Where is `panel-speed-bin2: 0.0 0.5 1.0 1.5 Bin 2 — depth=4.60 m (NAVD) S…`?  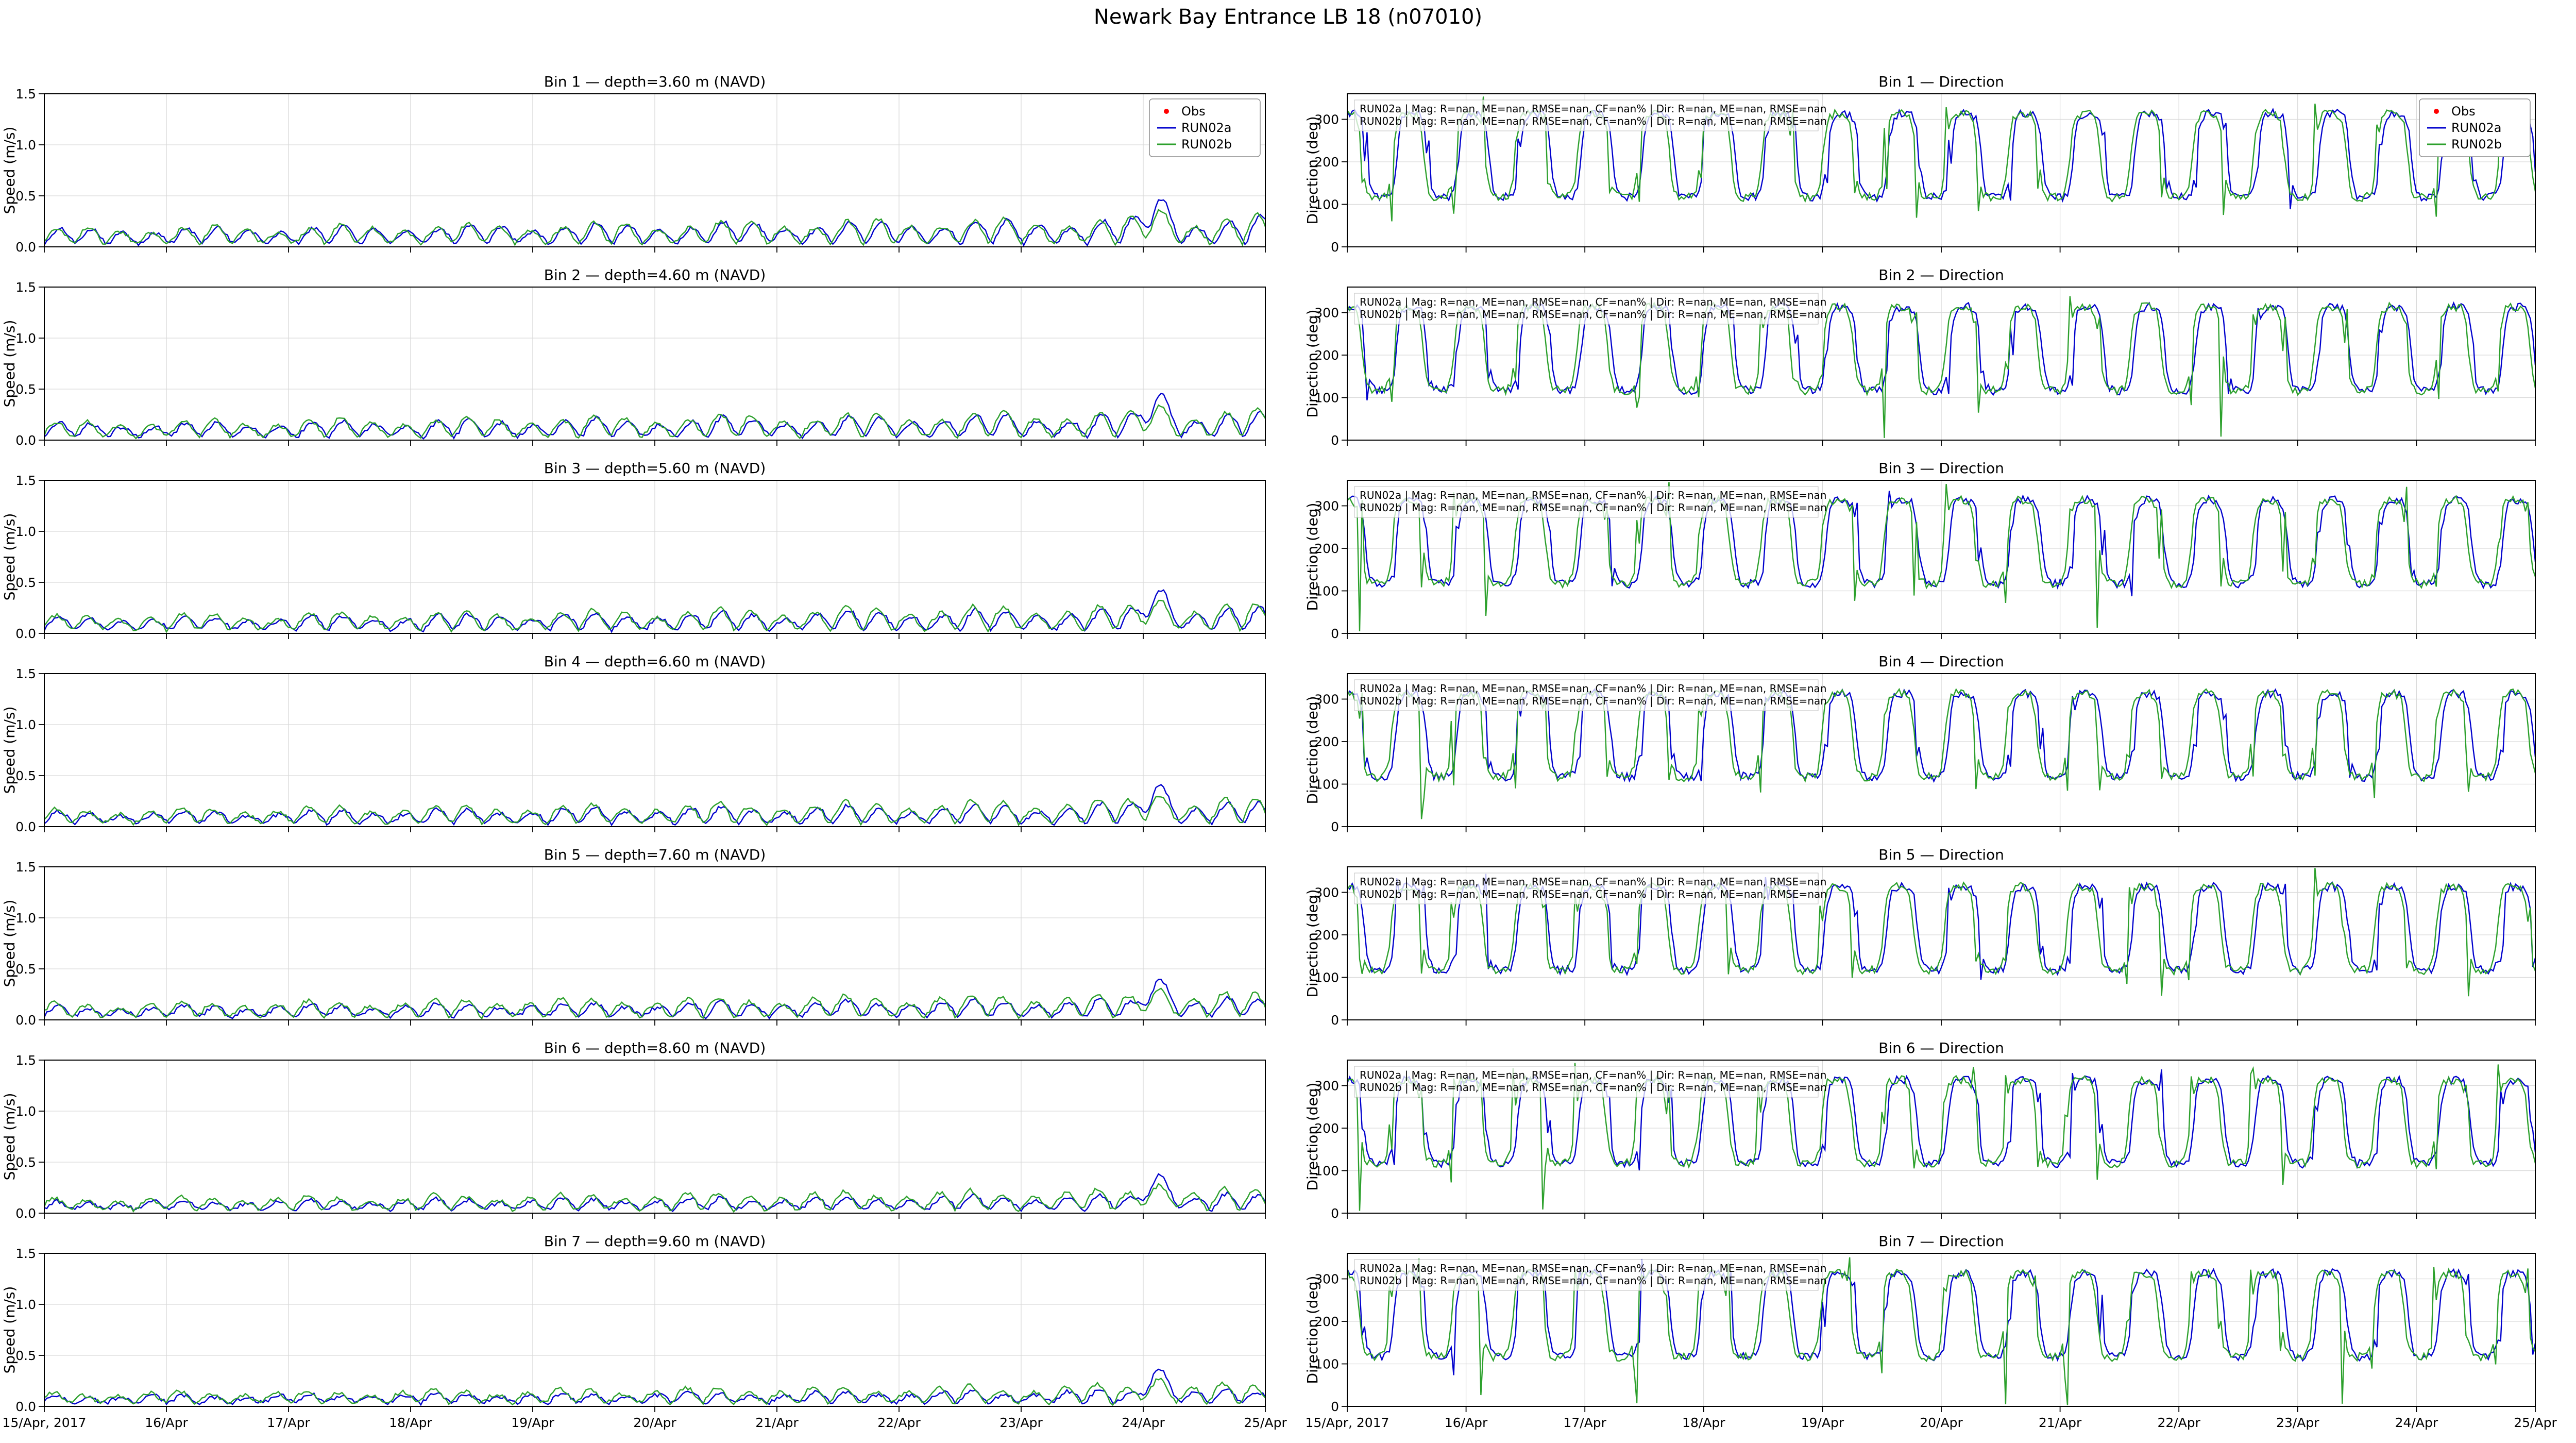
panel-speed-bin2: 0.0 0.5 1.0 1.5 Bin 2 — depth=4.60 m (NAVD) S… is located at coordinates (633, 357).